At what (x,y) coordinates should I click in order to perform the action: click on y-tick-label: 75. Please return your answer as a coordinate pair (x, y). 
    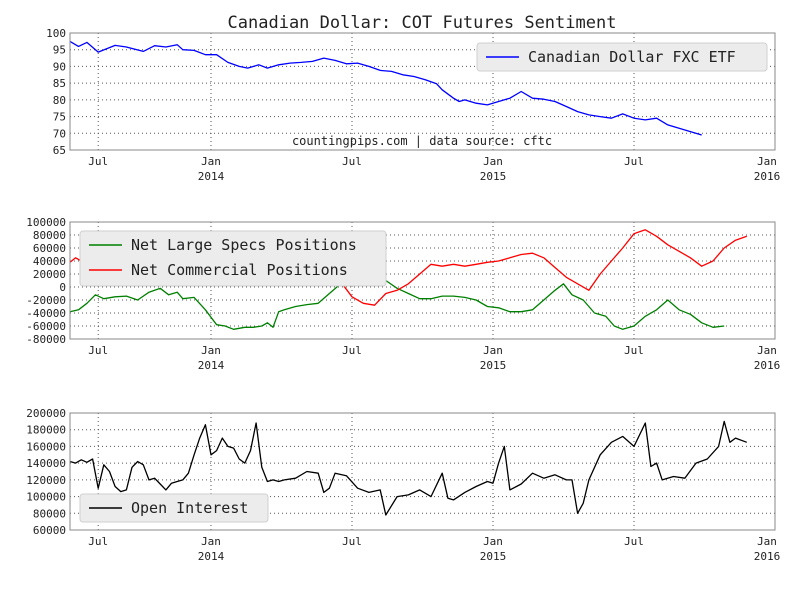
    Looking at the image, I should click on (59, 117).